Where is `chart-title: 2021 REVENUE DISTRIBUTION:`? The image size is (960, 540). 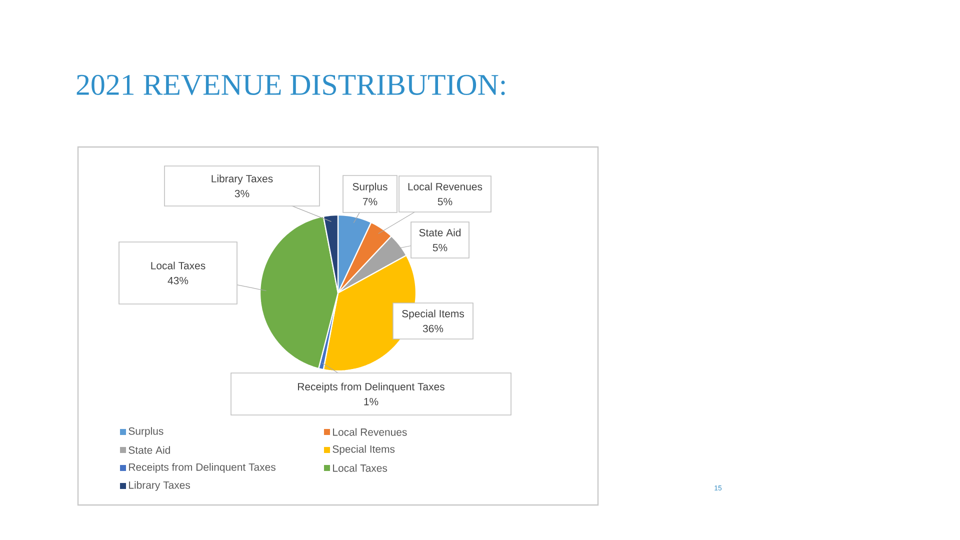
chart-title: 2021 REVENUE DISTRIBUTION: is located at coordinates (290, 85).